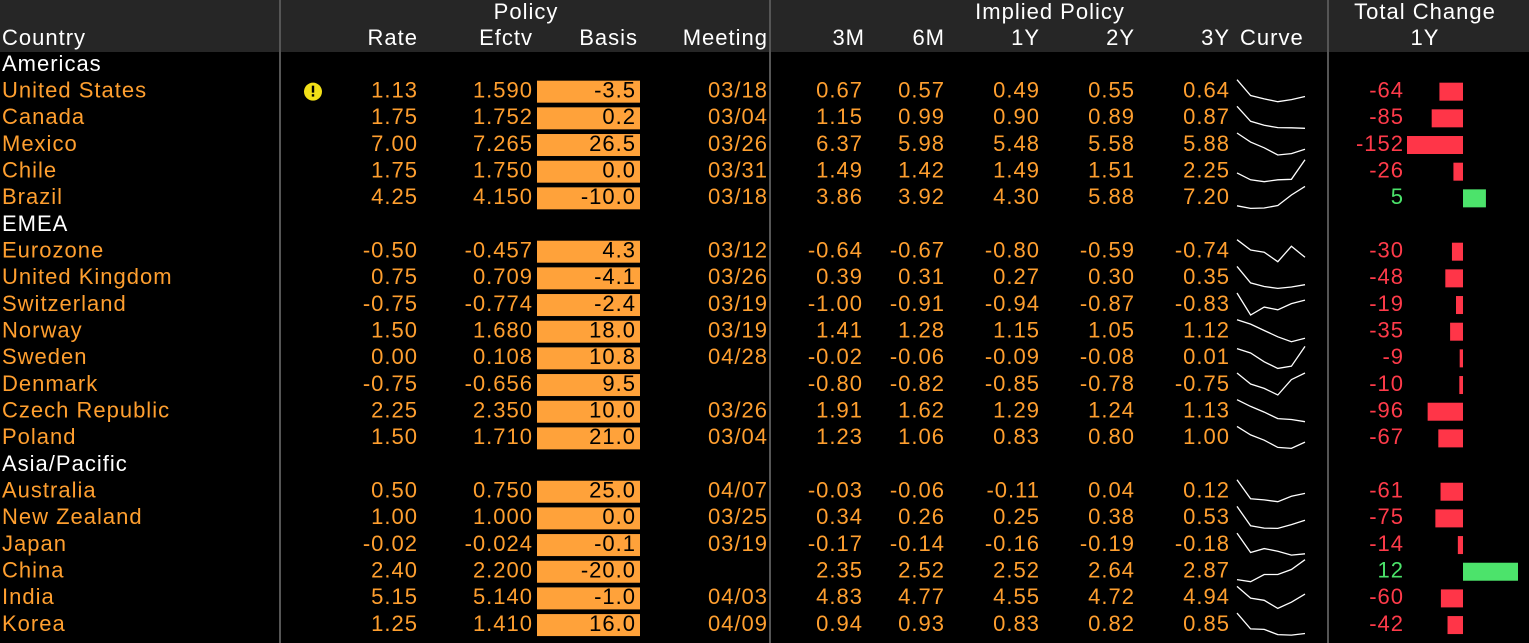 The width and height of the screenshot is (1529, 643). What do you see at coordinates (1107, 356) in the screenshot?
I see `implied-rate: -0.08` at bounding box center [1107, 356].